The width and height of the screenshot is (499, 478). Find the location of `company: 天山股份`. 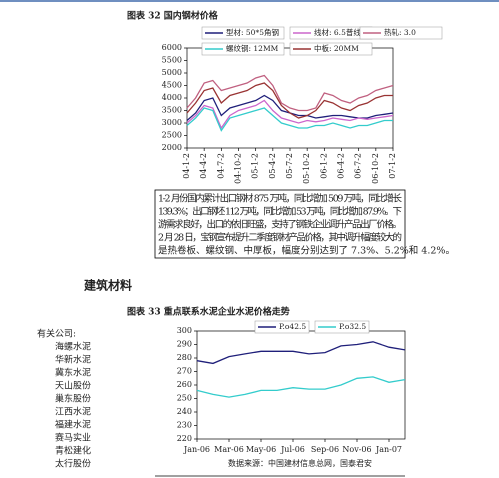

company: 天山股份 is located at coordinates (73, 386).